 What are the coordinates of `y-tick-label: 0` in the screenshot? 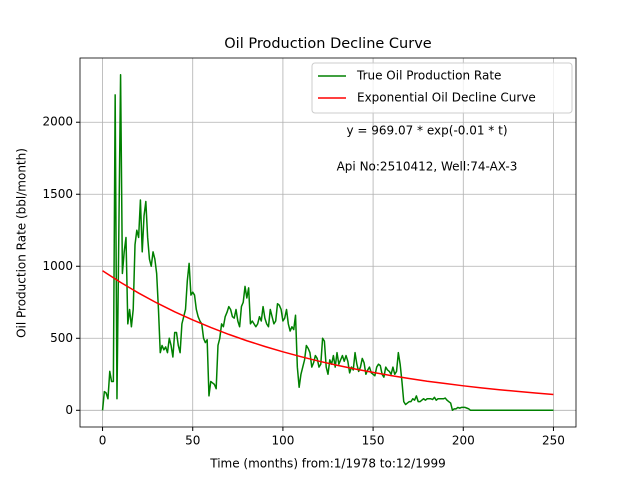 It's located at (69, 410).